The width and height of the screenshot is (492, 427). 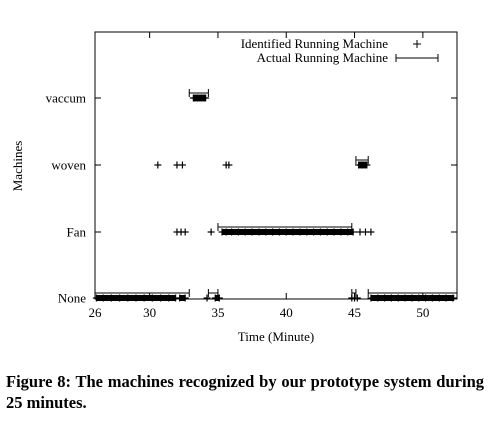 I want to click on y-tick-label-woven: woven, so click(x=68, y=165).